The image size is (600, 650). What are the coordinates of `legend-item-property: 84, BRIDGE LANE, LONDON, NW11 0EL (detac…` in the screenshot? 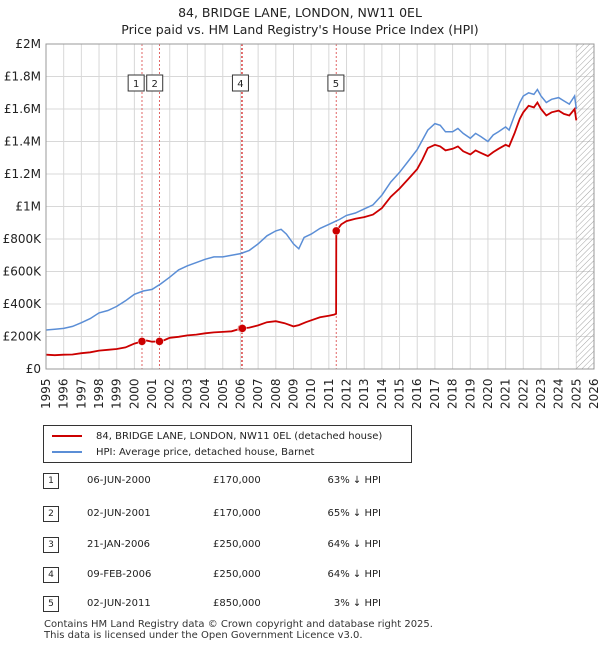 It's located at (217, 436).